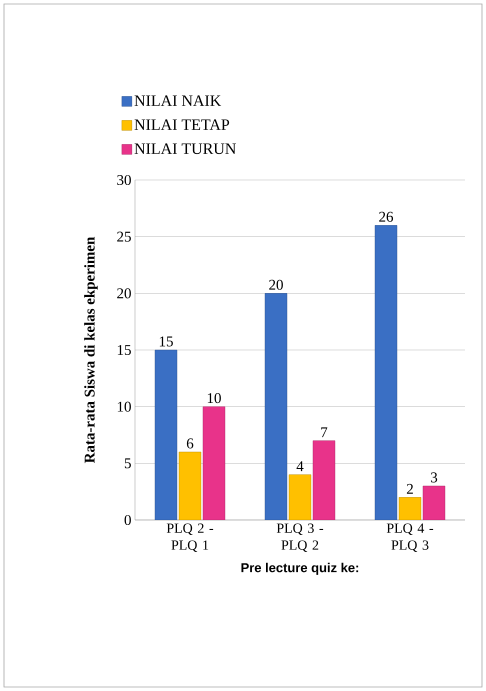 The image size is (486, 691). What do you see at coordinates (124, 349) in the screenshot?
I see `y-tick-label: 15` at bounding box center [124, 349].